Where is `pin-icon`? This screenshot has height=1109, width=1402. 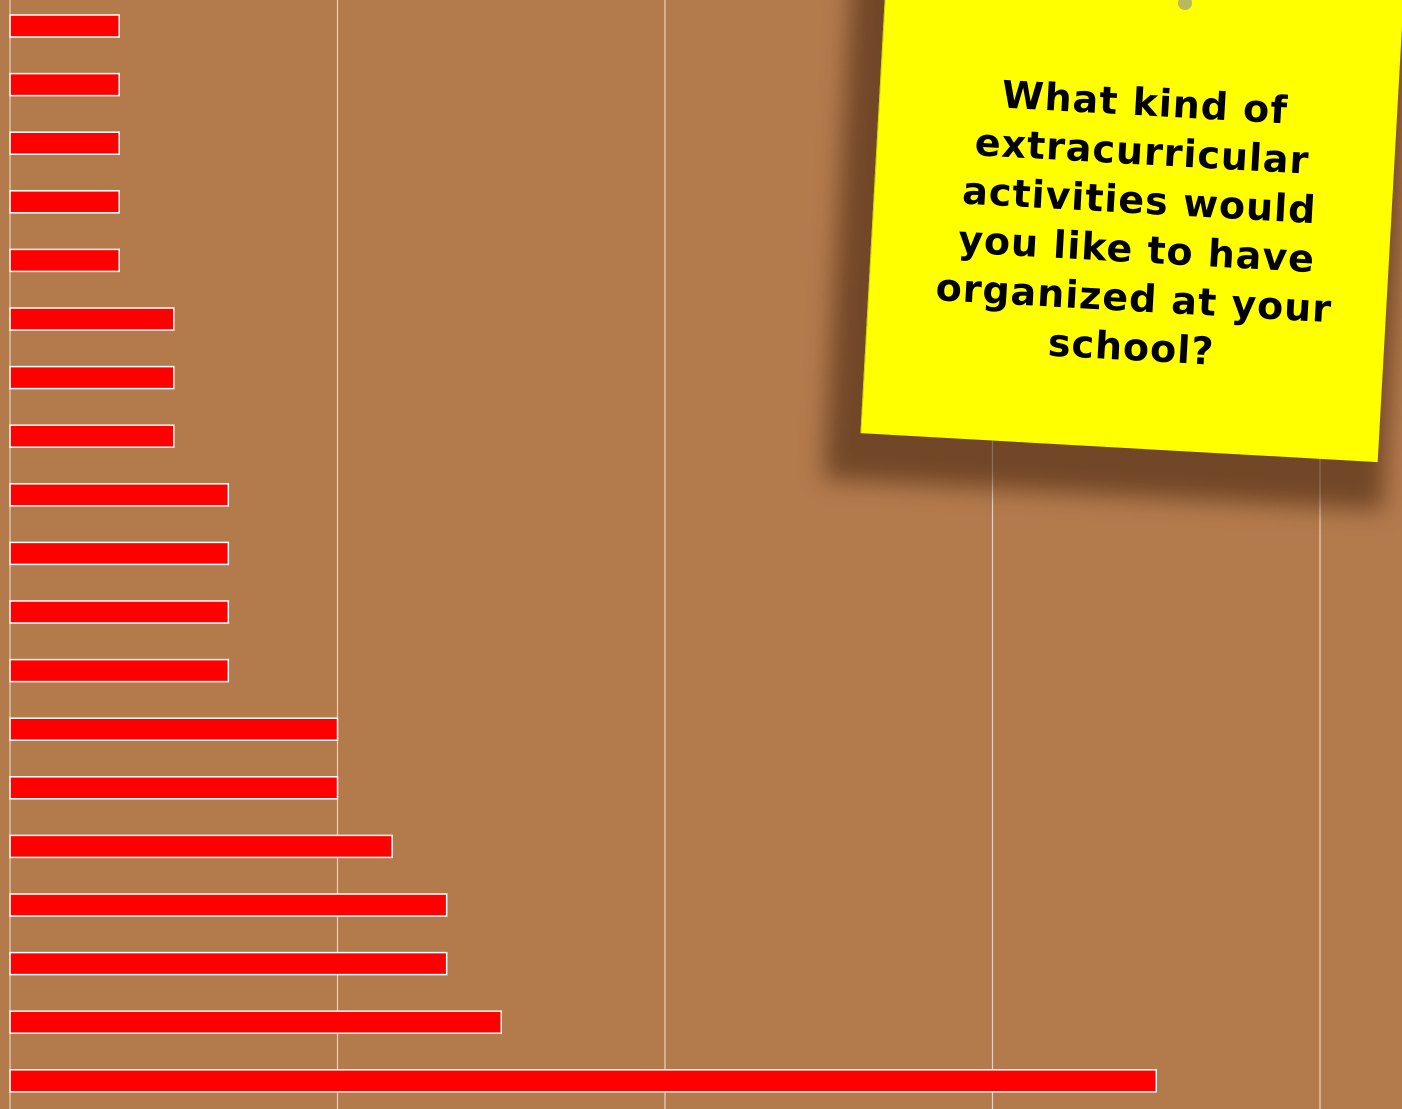 pin-icon is located at coordinates (1185, 5).